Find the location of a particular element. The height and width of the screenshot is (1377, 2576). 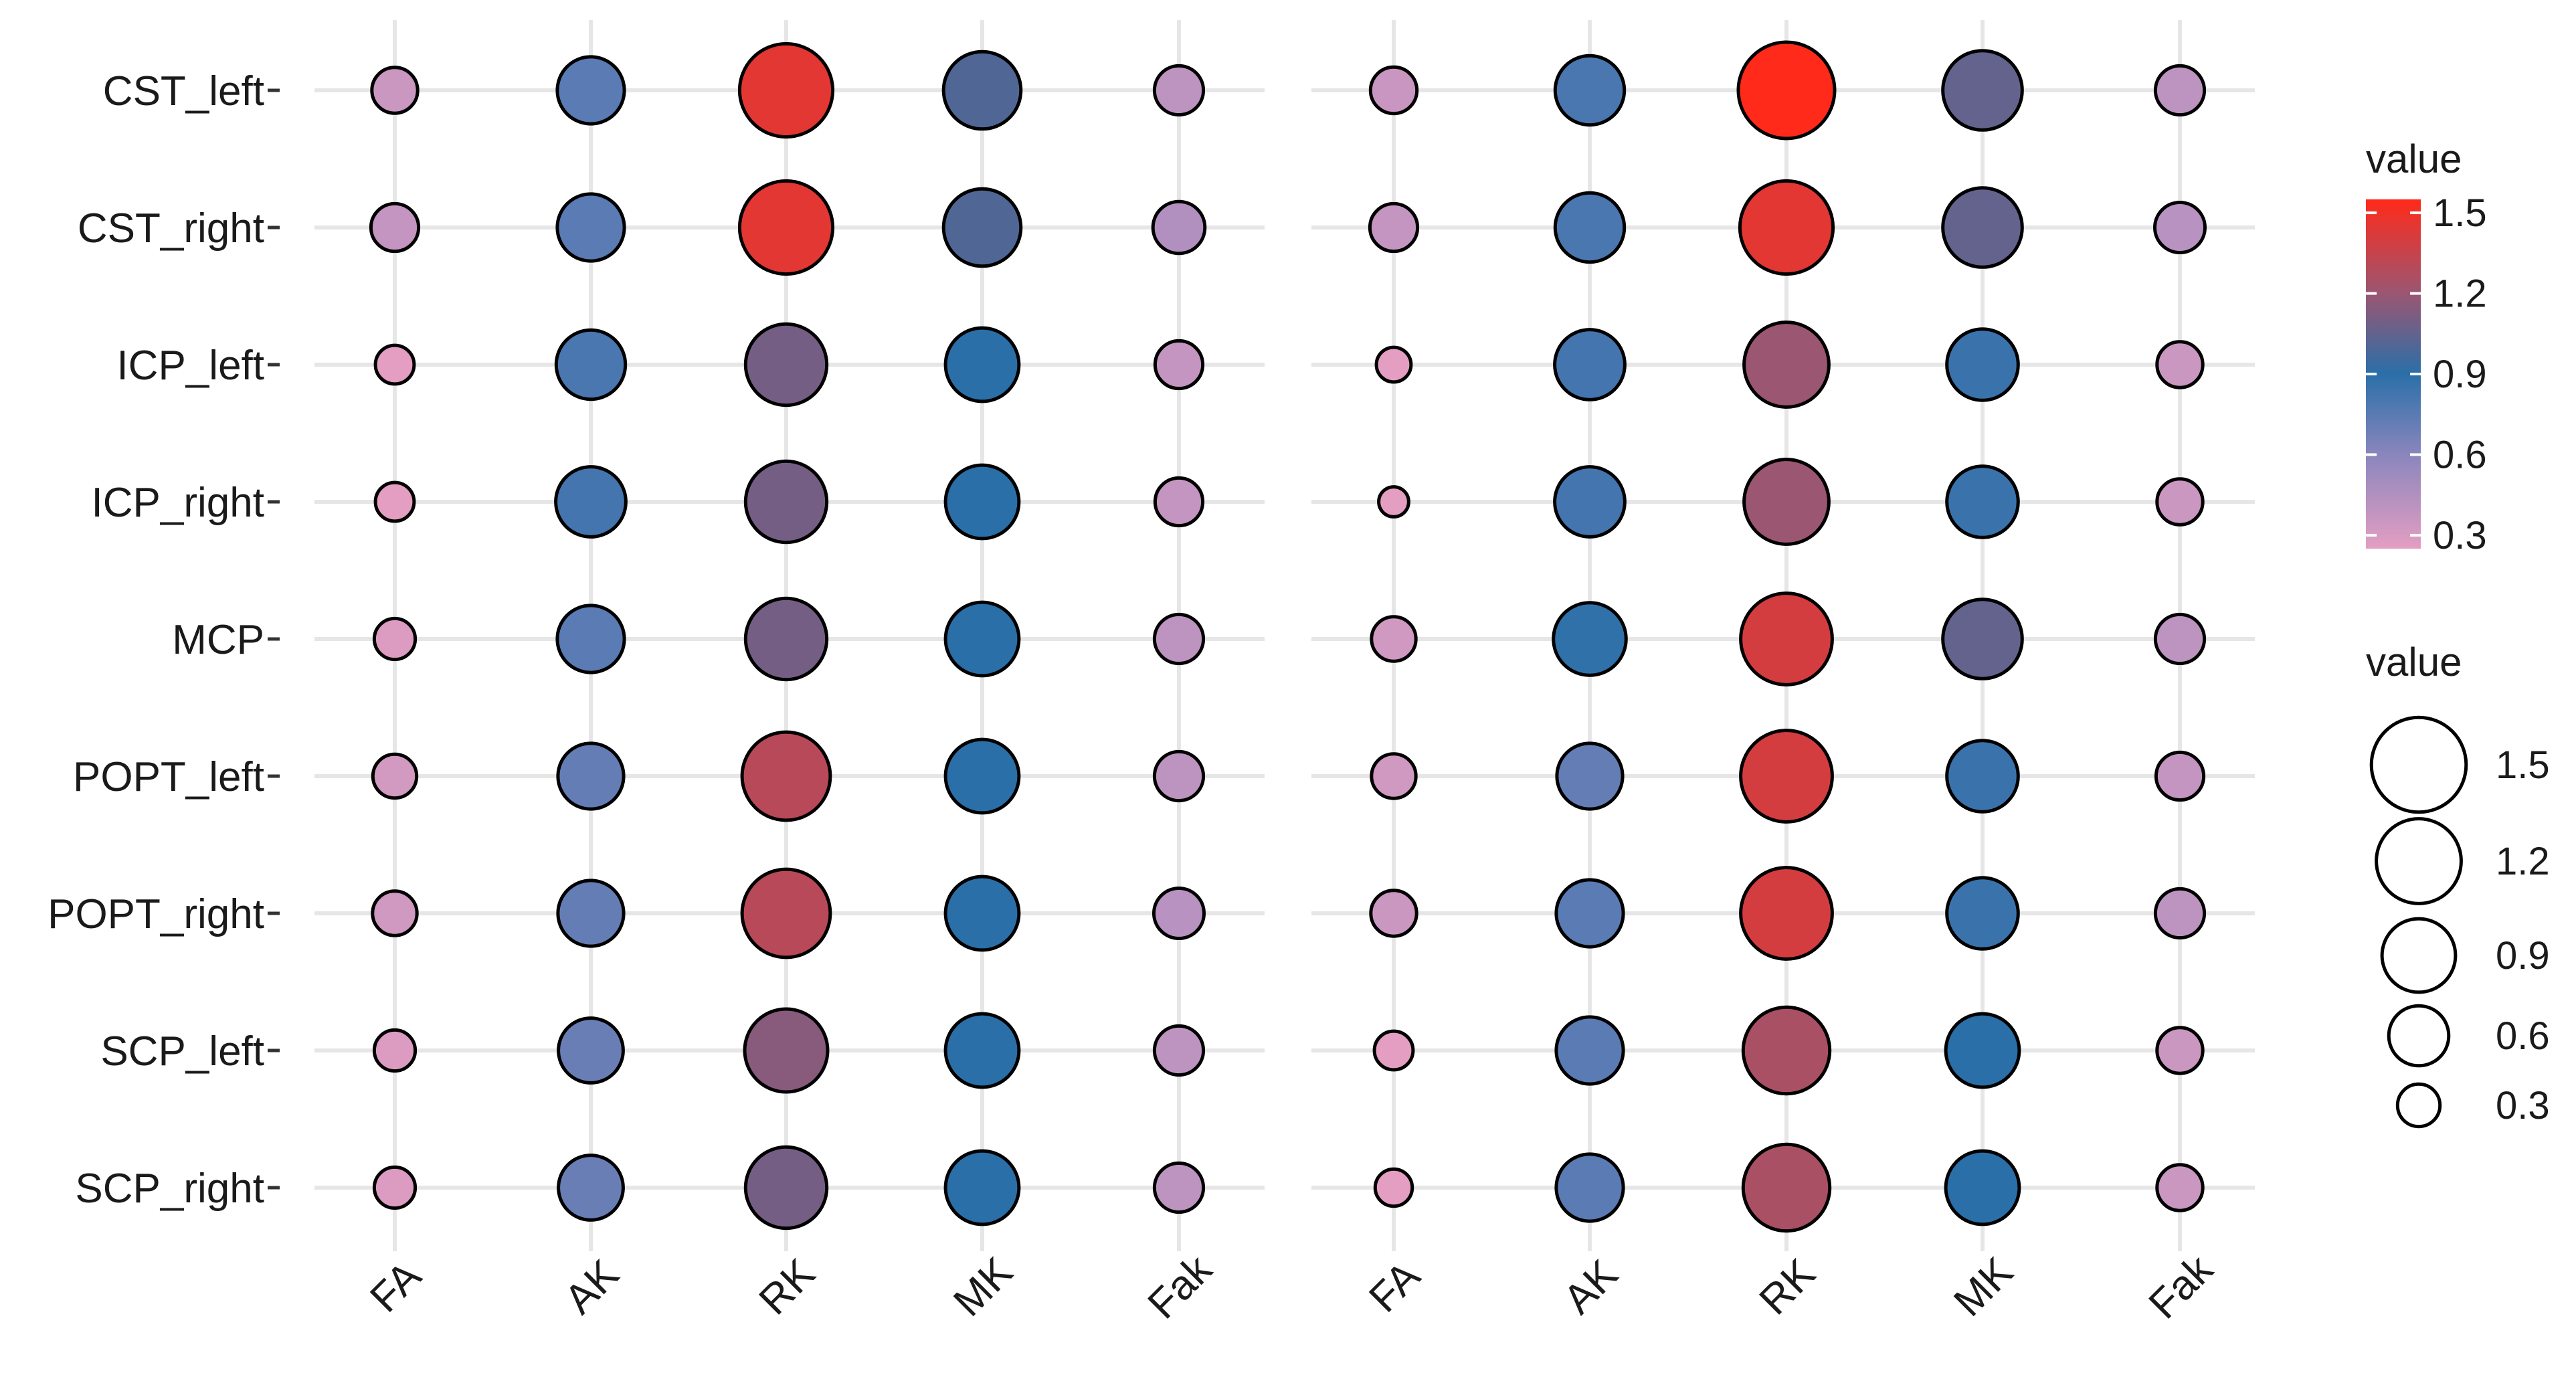

colorbar-tick-label: 0.9 is located at coordinates (2460, 375).